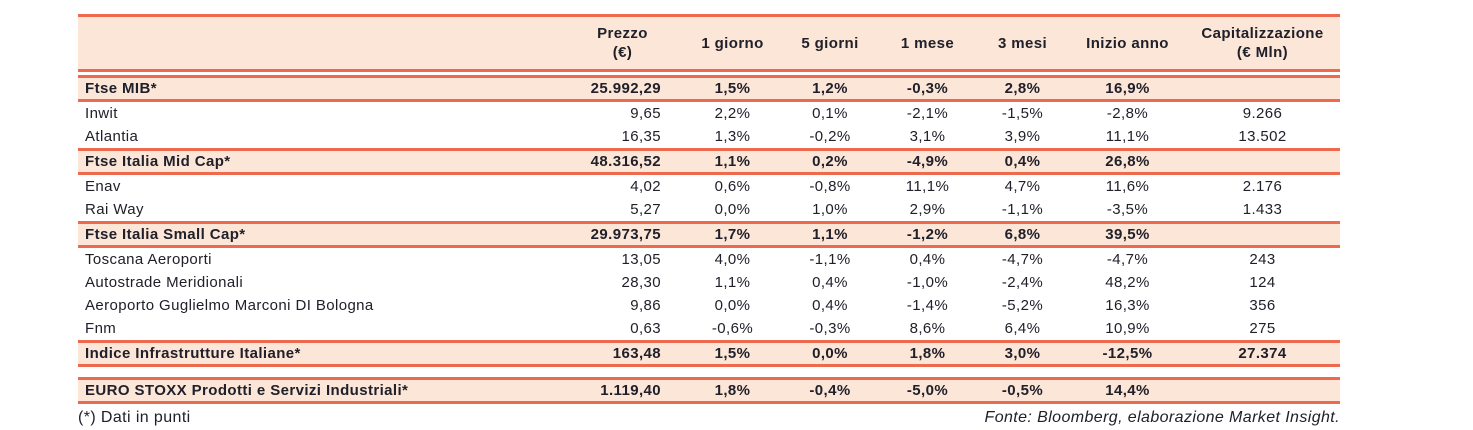 This screenshot has height=430, width=1473. What do you see at coordinates (1262, 52) in the screenshot?
I see `column-header-capitalizzazione-unit: (€ Mln)` at bounding box center [1262, 52].